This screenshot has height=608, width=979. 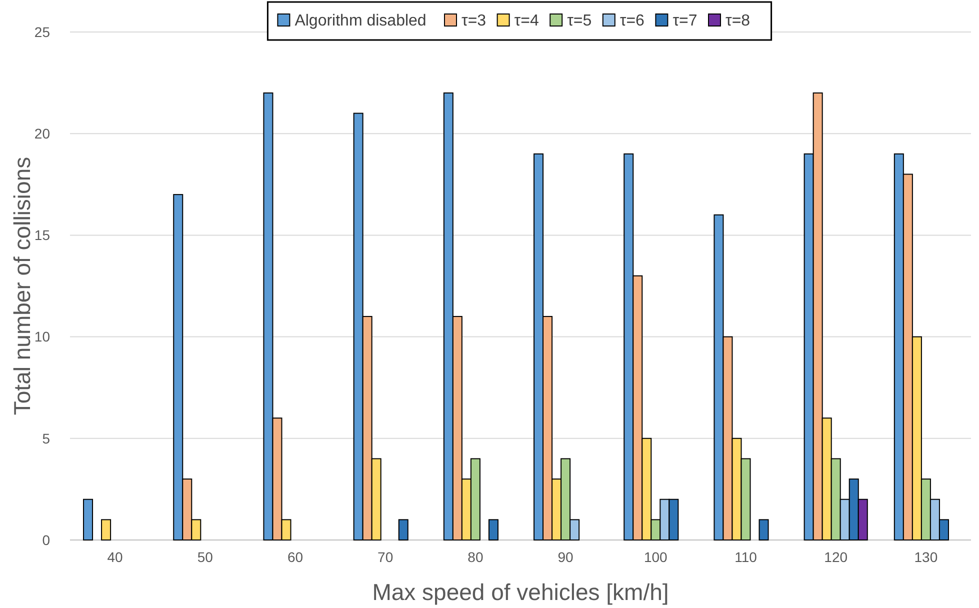 What do you see at coordinates (386, 557) in the screenshot?
I see `x-tick-label: 70` at bounding box center [386, 557].